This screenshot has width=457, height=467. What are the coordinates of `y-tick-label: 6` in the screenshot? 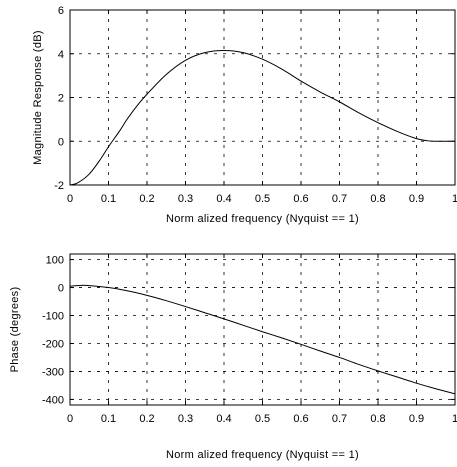 It's located at (61, 11).